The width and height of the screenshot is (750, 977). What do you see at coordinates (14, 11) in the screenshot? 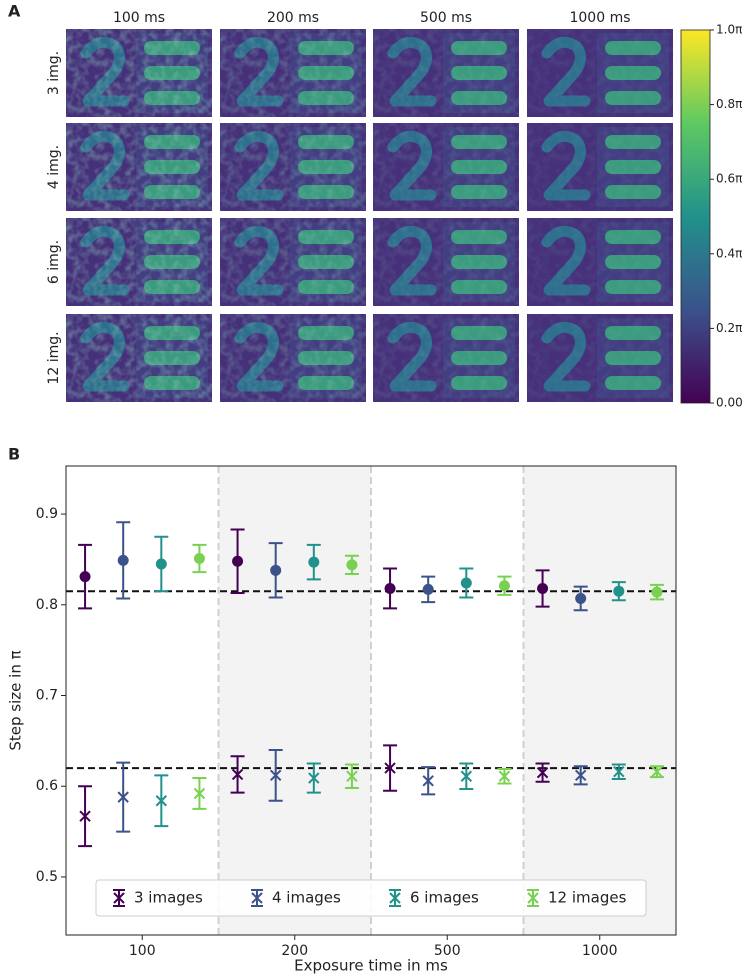
I see `panel-label: A` at bounding box center [14, 11].